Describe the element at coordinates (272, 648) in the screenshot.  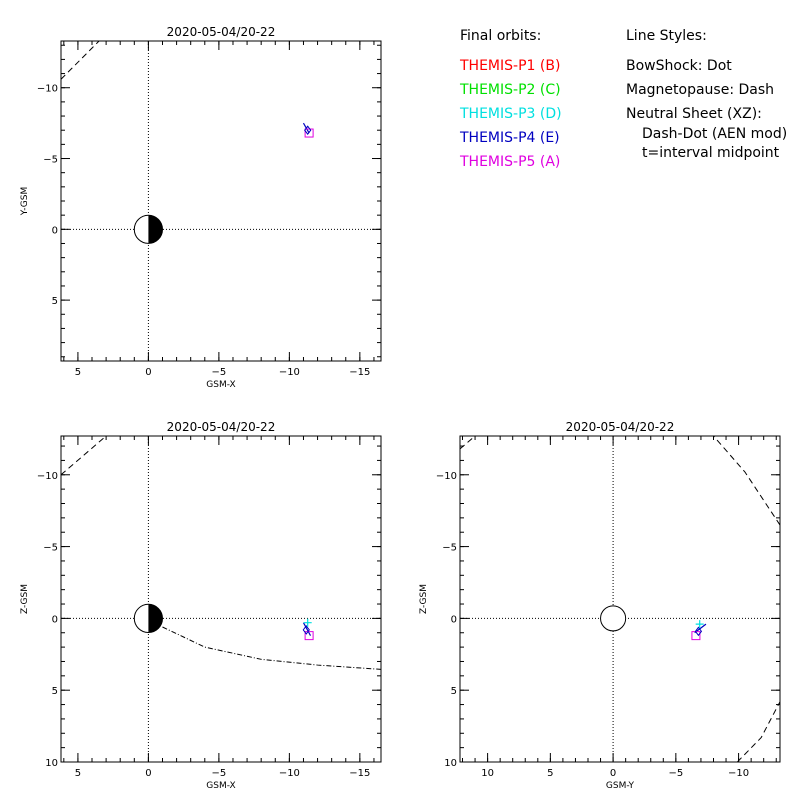
I see `neutral-sheet-curve` at that location.